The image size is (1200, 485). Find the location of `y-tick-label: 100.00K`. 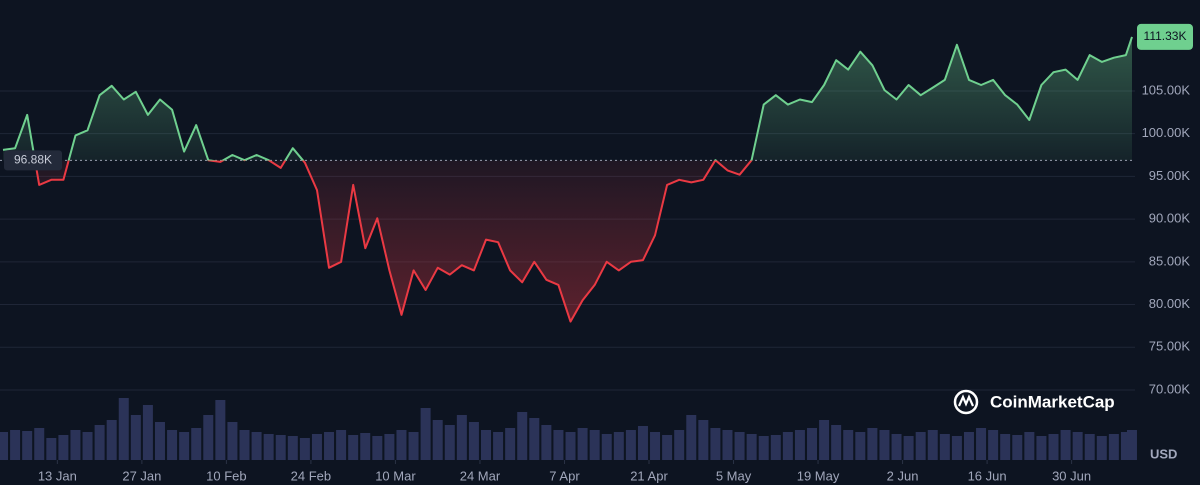

y-tick-label: 100.00K is located at coordinates (1166, 132).